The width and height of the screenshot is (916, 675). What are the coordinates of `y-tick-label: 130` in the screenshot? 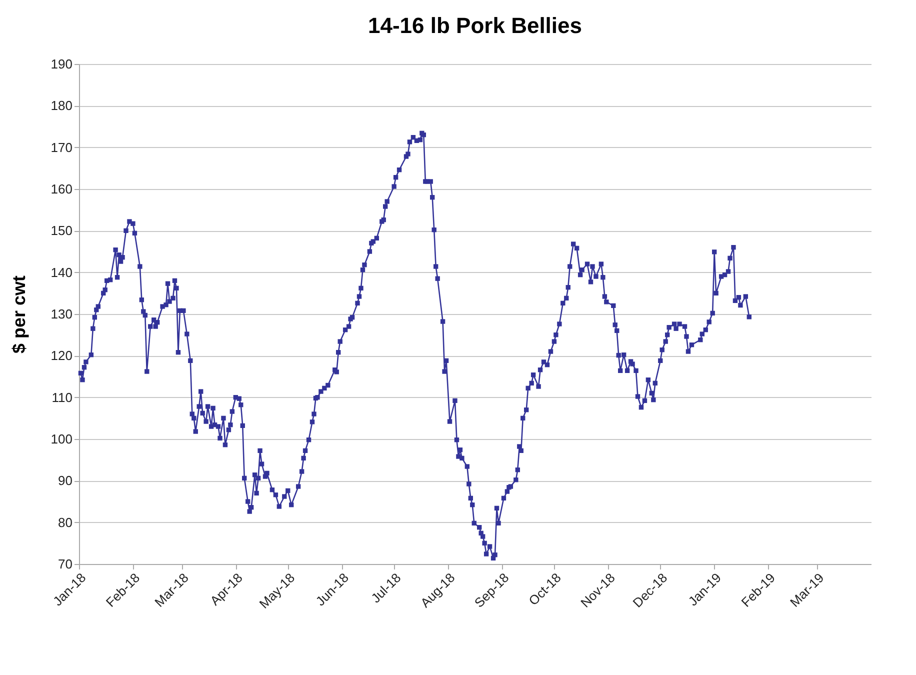 It's located at (61, 314).